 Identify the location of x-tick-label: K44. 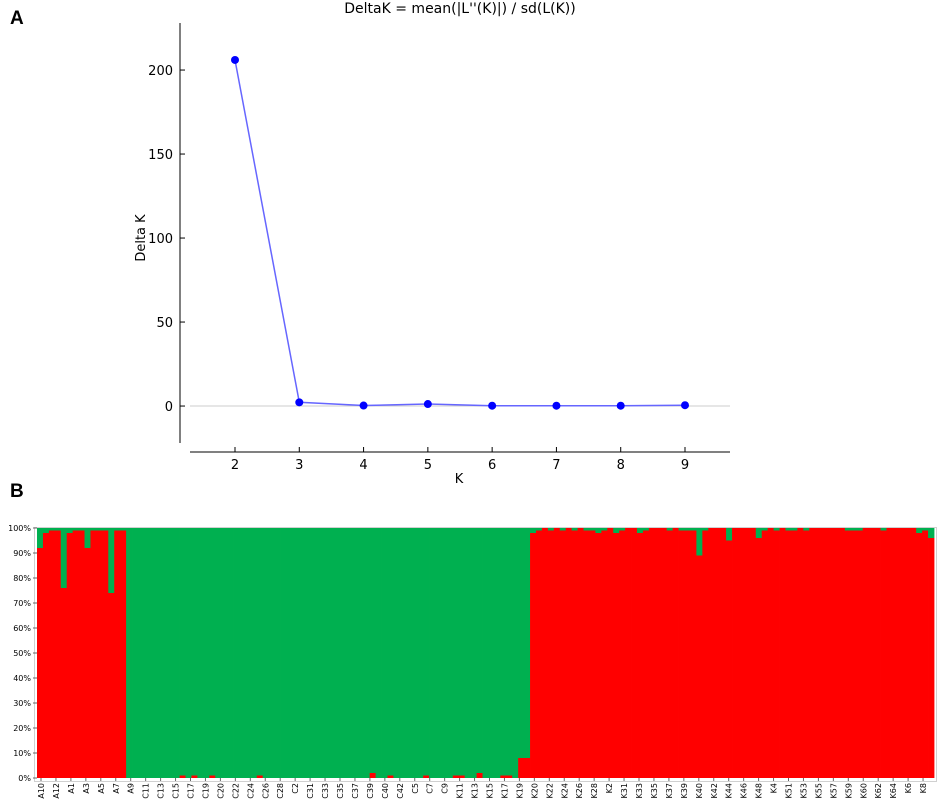
(729, 790).